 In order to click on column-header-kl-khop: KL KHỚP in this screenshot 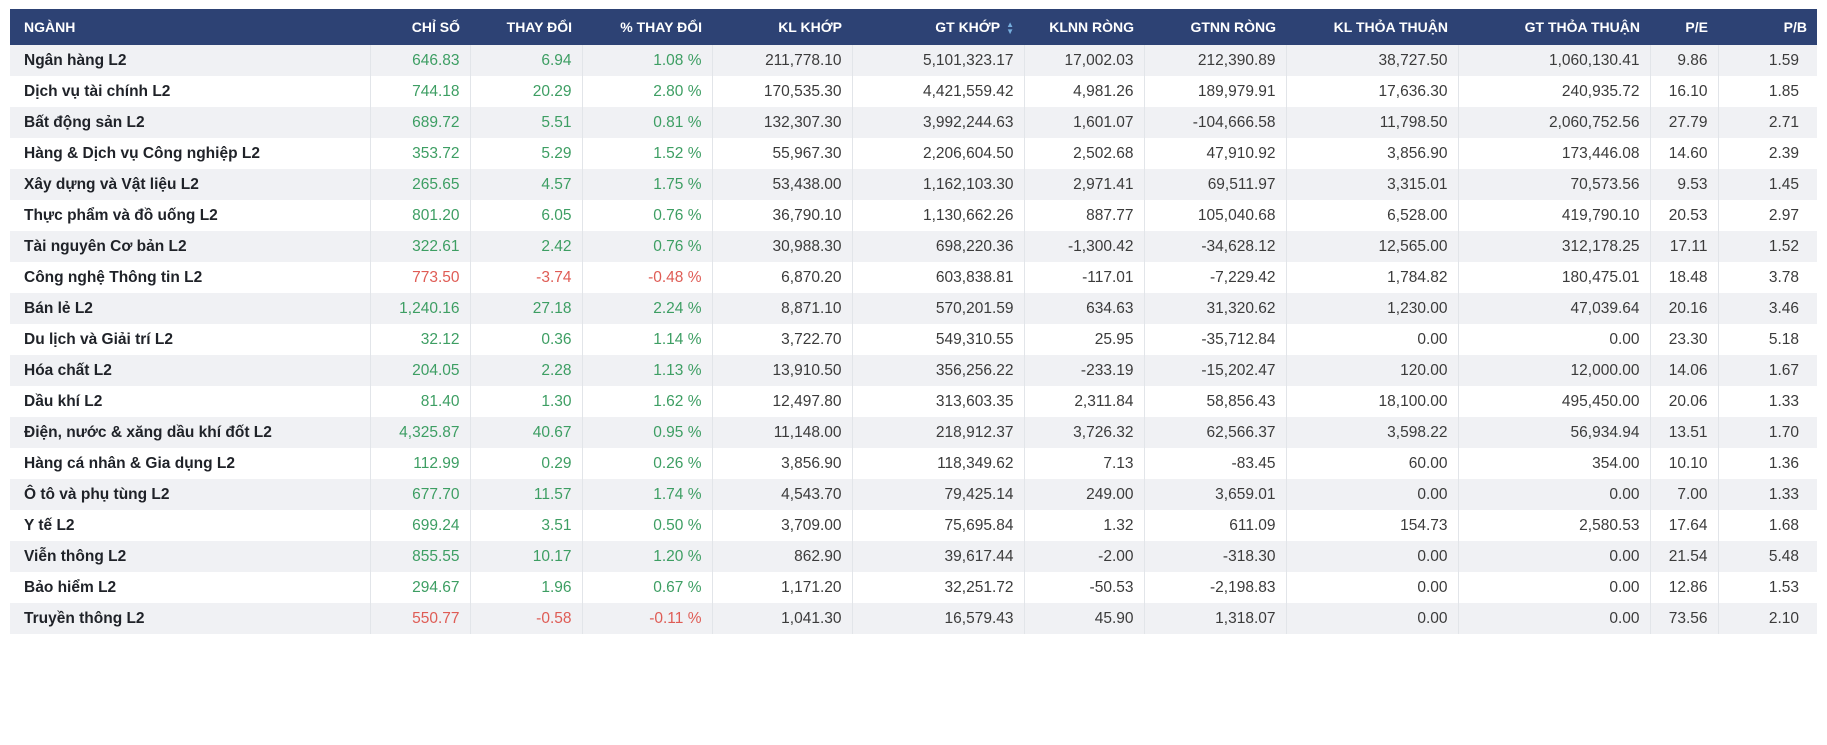, I will do `click(782, 27)`.